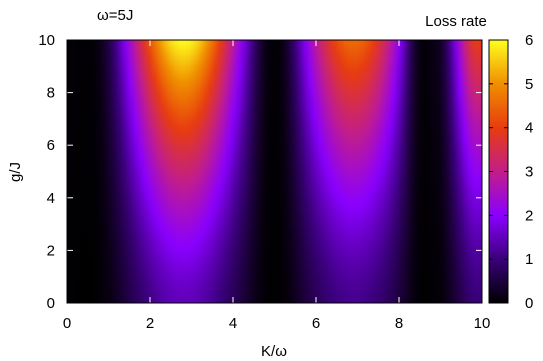 The height and width of the screenshot is (361, 543). What do you see at coordinates (115, 15) in the screenshot?
I see `omega-annotation: ω=5J` at bounding box center [115, 15].